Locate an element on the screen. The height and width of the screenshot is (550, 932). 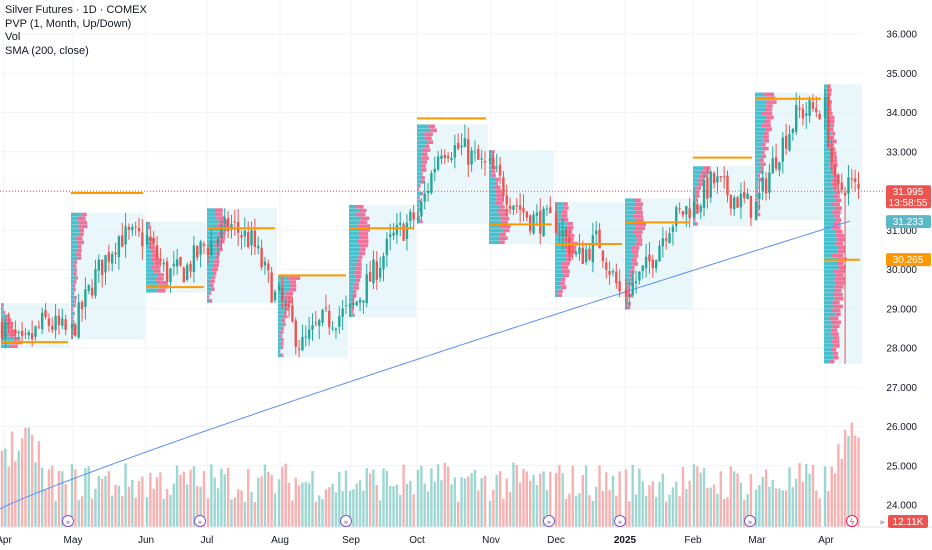
time-axis: Apr May Jun Jul Aug Sep Oct Nov Dec 2025 Feb Mar Apr is located at coordinates (466, 536).